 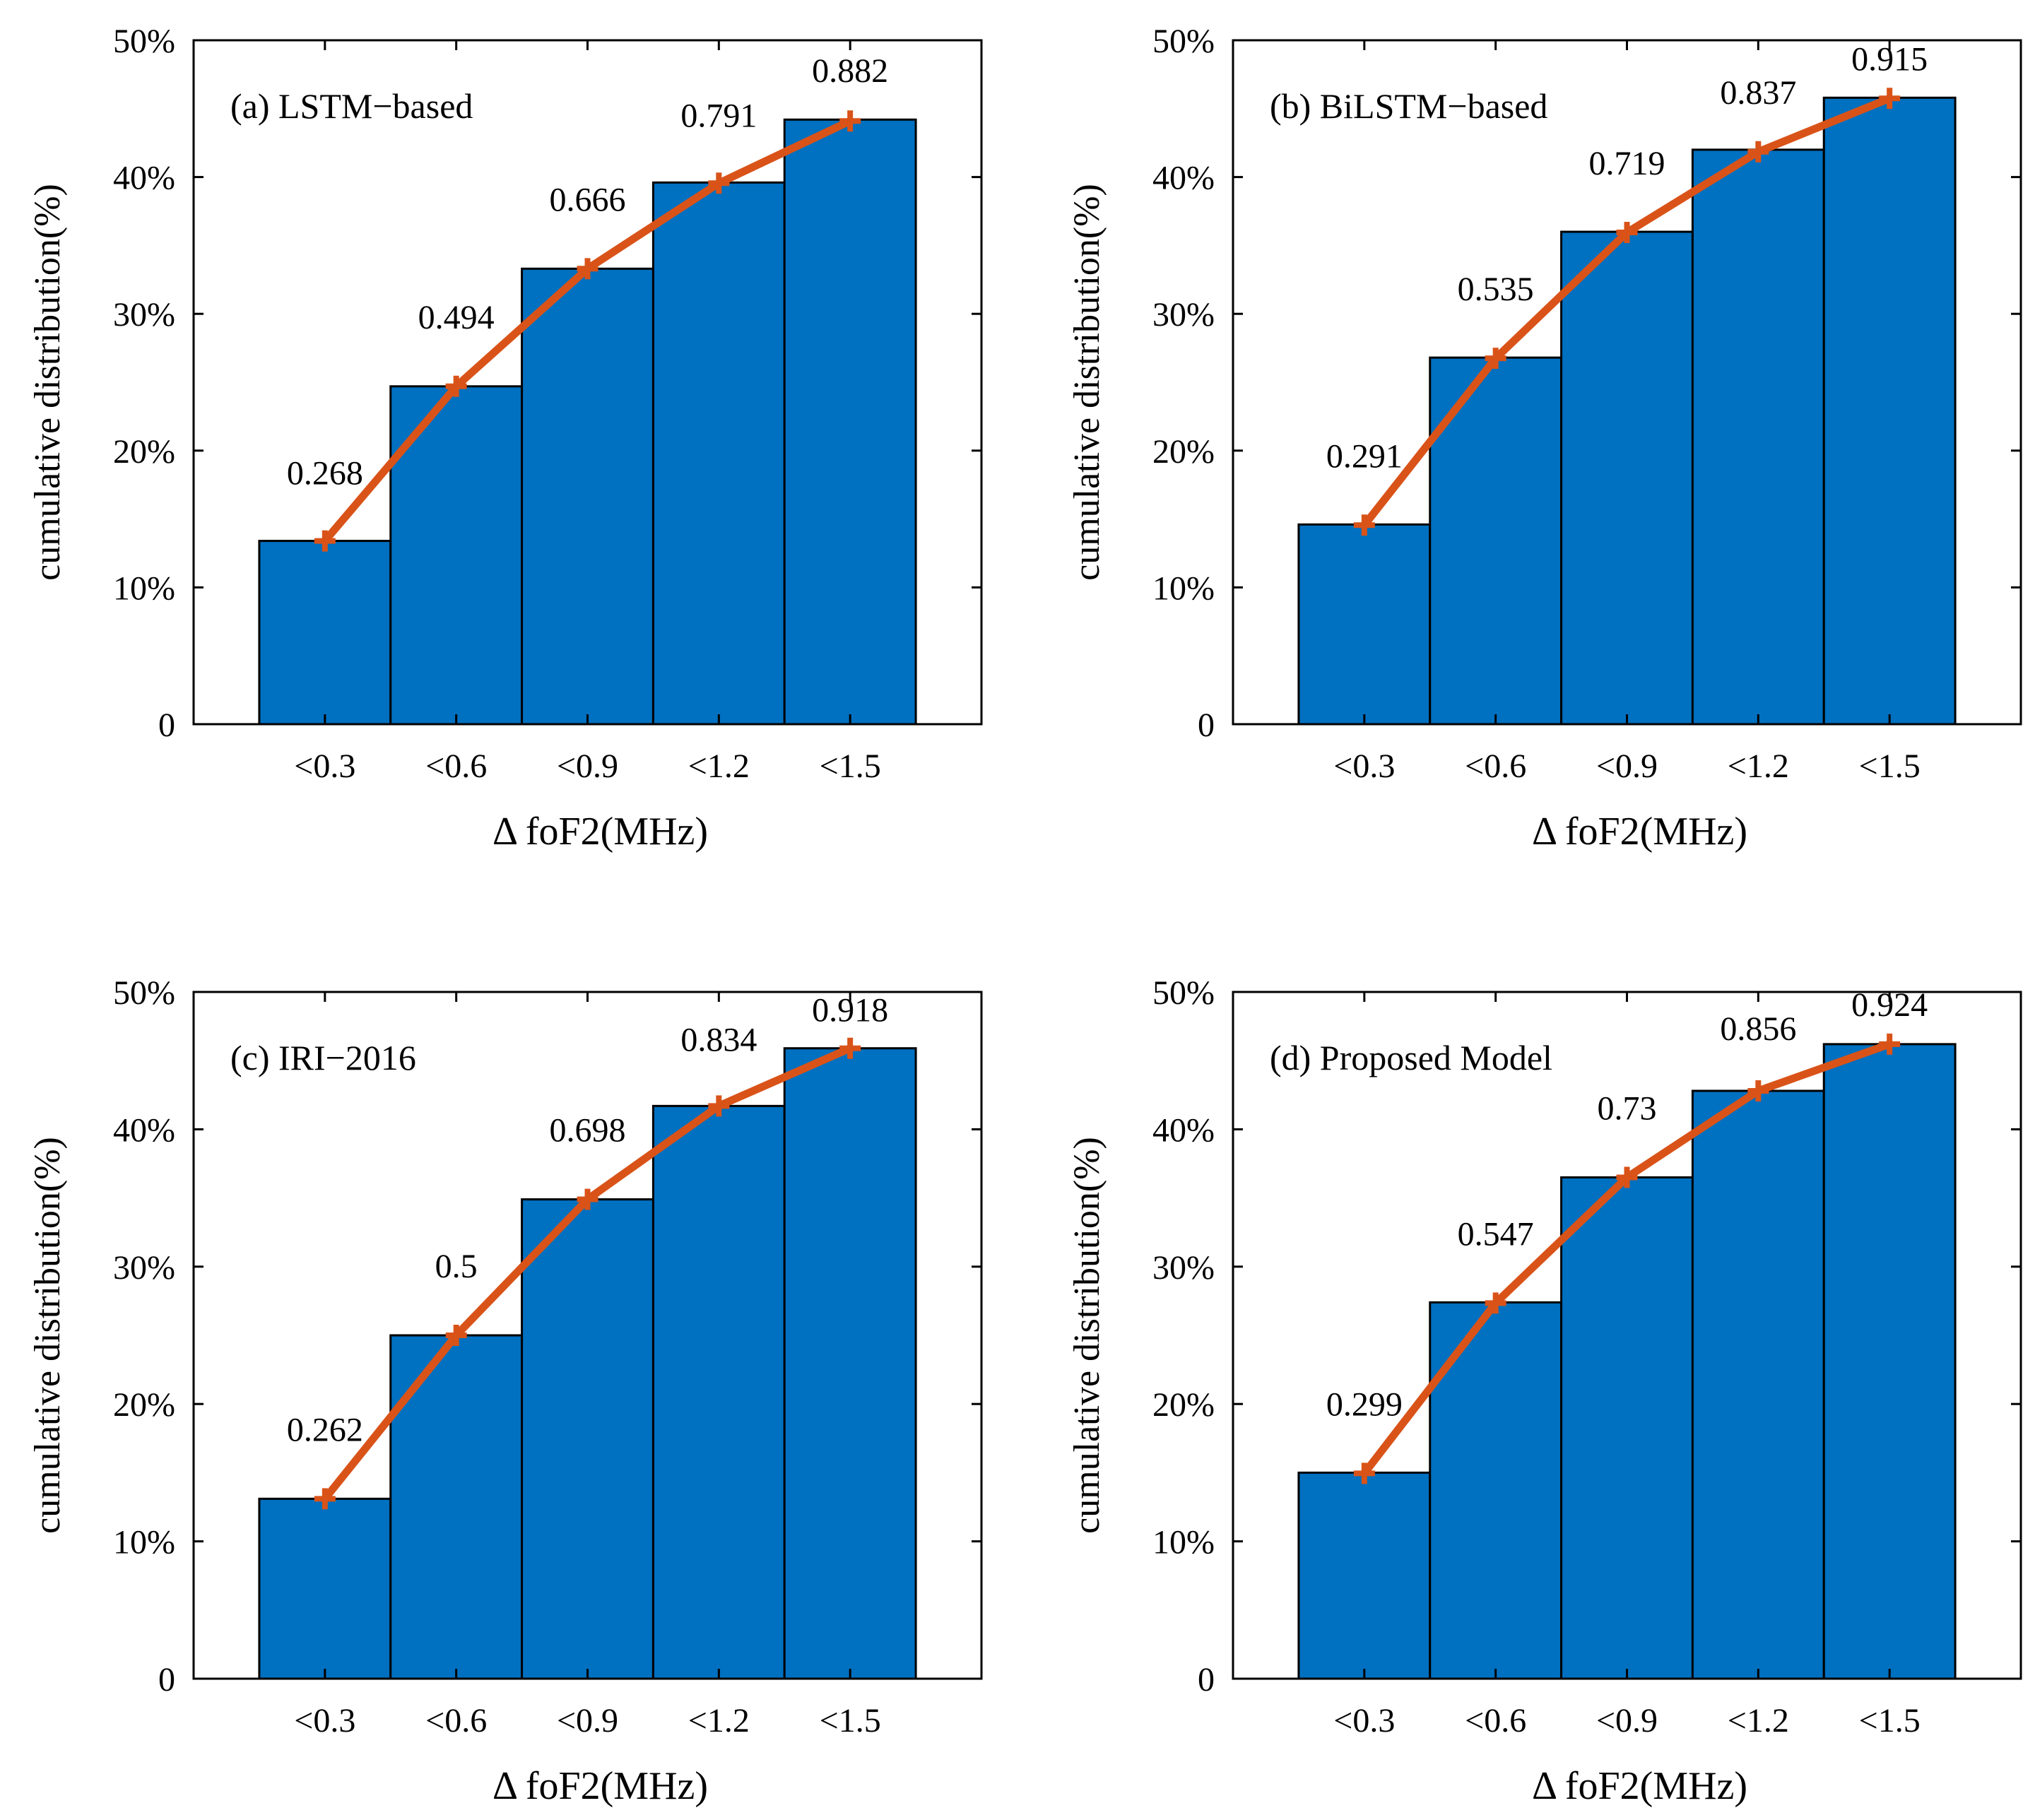 What do you see at coordinates (718, 1039) in the screenshot?
I see `data-label: 0.834` at bounding box center [718, 1039].